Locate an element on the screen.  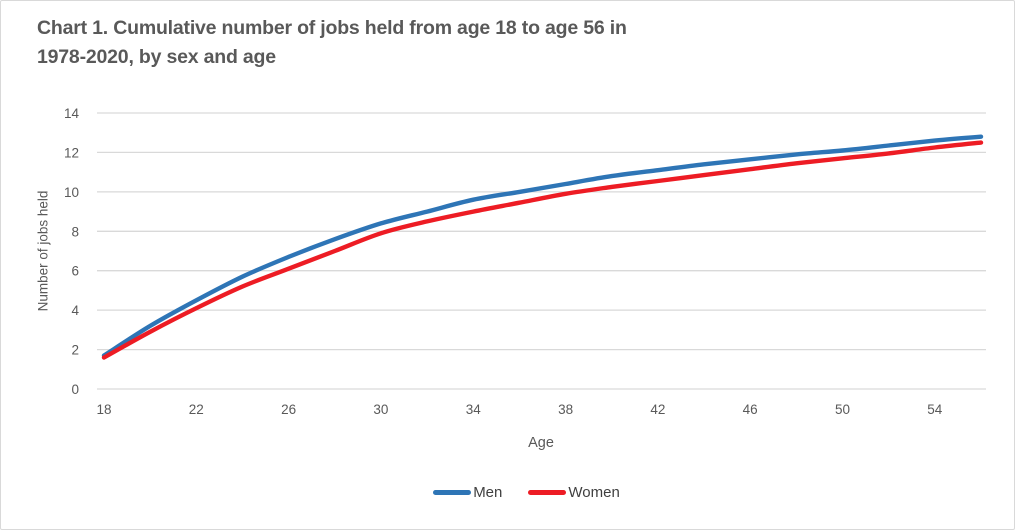
legend-item-men: Men is located at coordinates (467, 492).